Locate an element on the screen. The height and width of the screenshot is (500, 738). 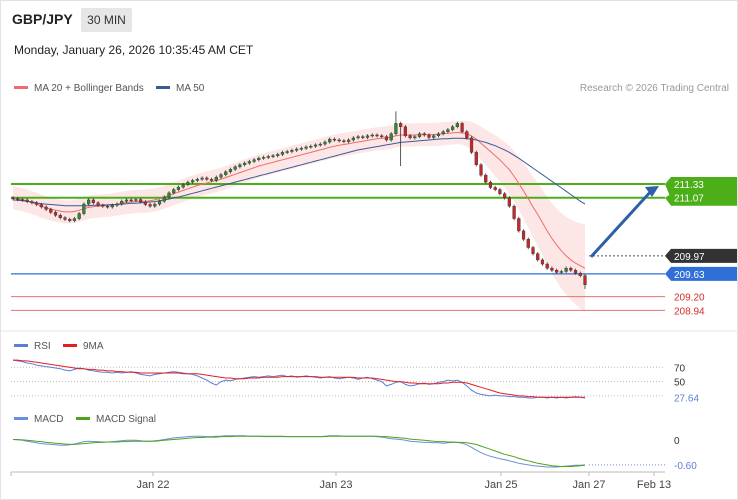
rsi-tick-70: 70 is located at coordinates (680, 368).